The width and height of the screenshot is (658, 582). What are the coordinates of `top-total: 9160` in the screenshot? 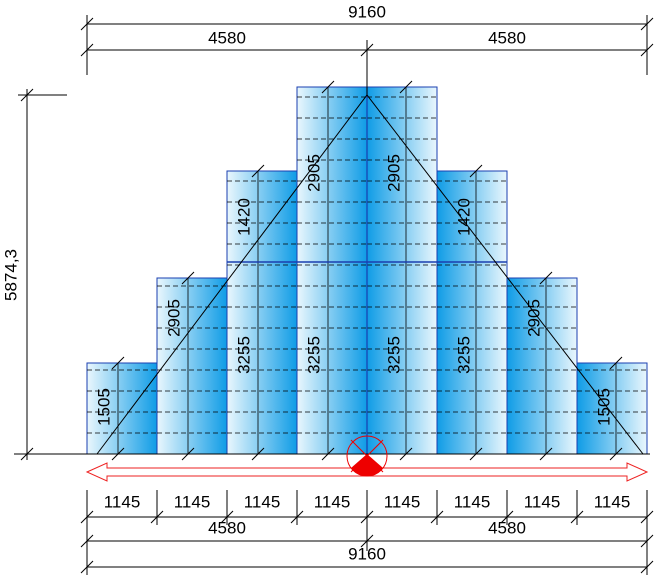 It's located at (367, 11).